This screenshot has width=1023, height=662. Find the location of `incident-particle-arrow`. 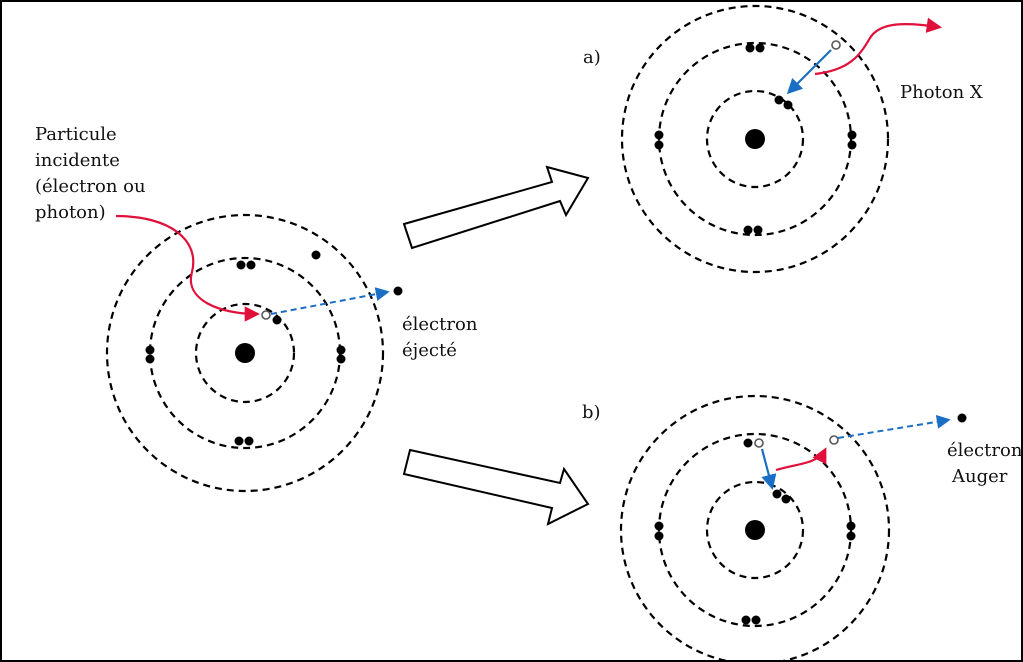

incident-particle-arrow is located at coordinates (188, 268).